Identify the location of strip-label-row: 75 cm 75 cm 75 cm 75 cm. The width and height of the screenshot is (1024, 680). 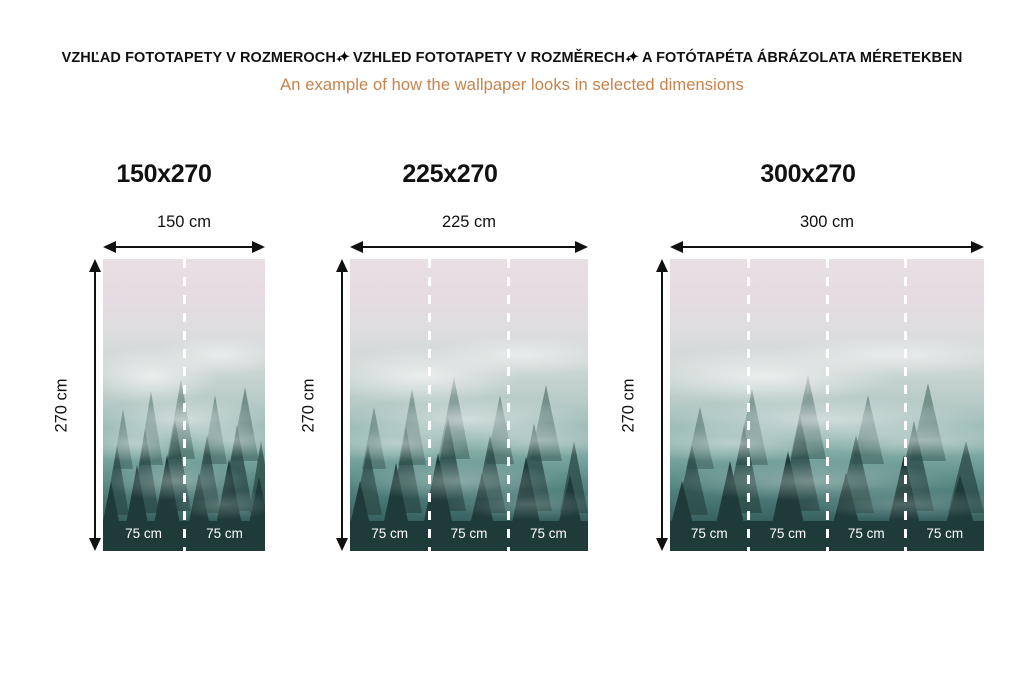
(827, 533).